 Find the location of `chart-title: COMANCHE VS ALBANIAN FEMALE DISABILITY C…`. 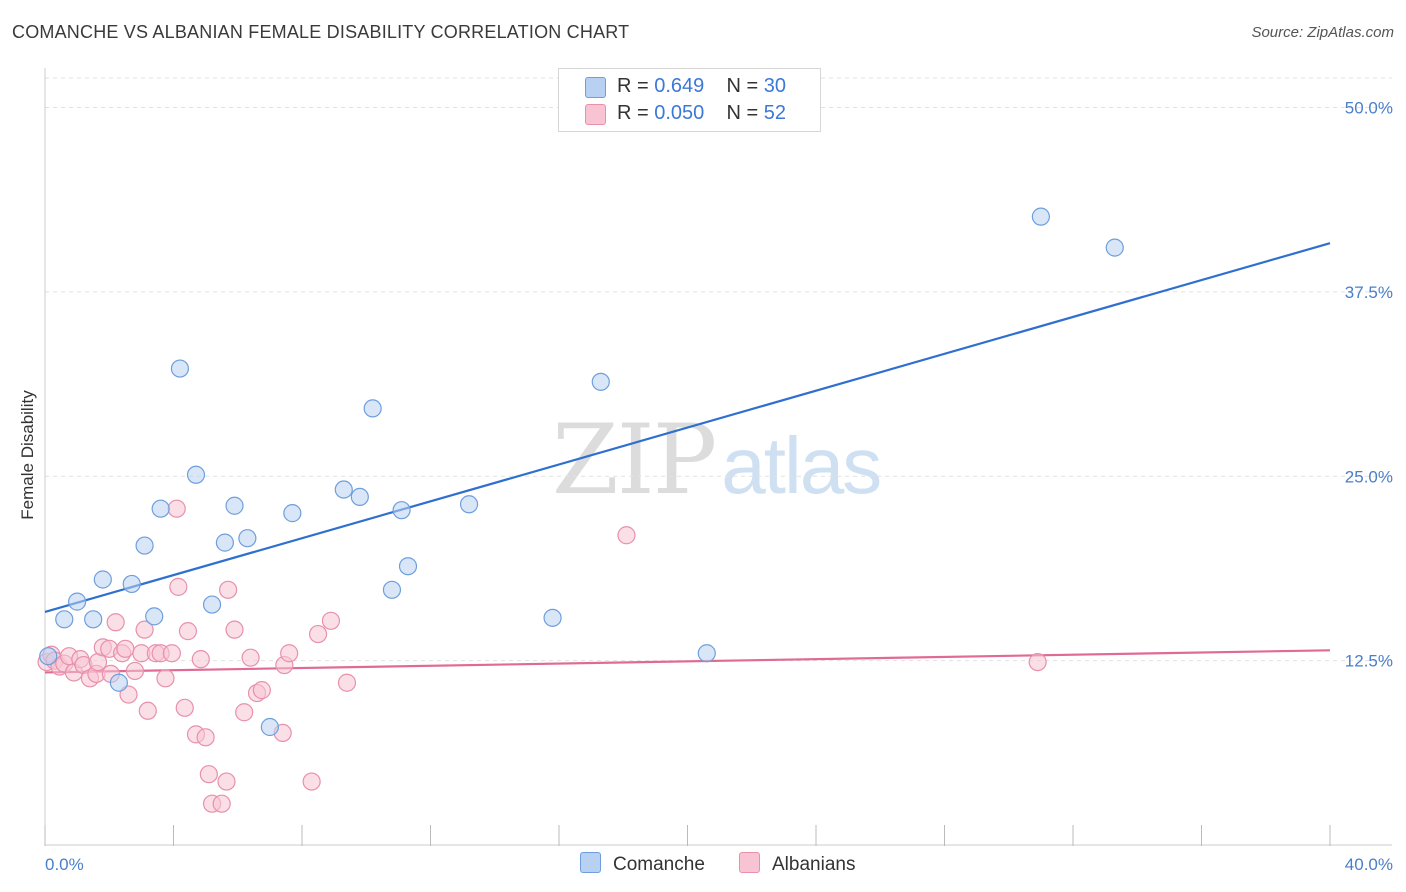

chart-title: COMANCHE VS ALBANIAN FEMALE DISABILITY C… is located at coordinates (321, 32).